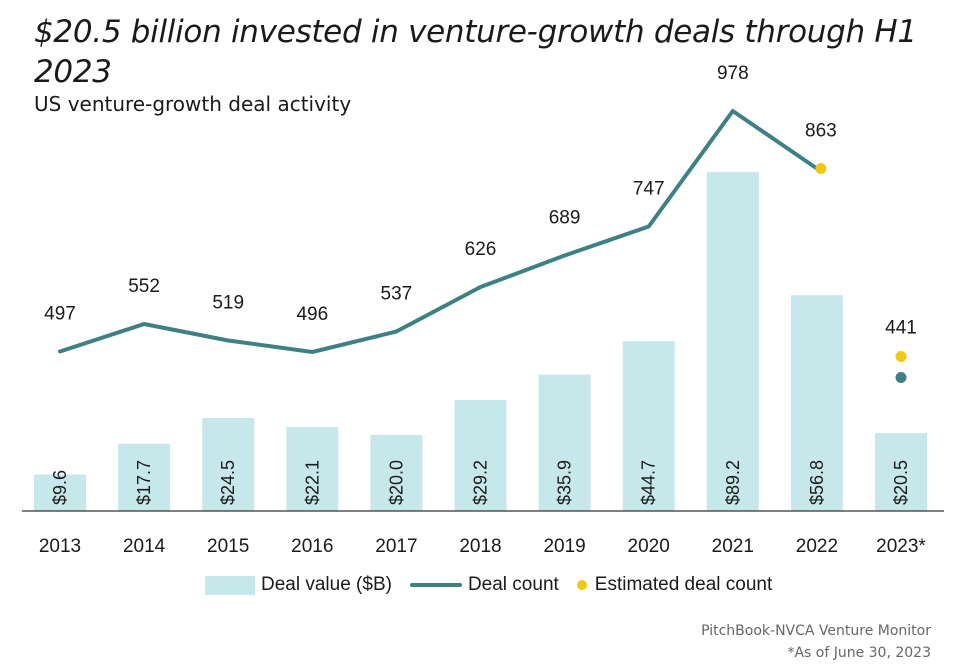 This screenshot has width=955, height=667. I want to click on bar-2023*, so click(901, 472).